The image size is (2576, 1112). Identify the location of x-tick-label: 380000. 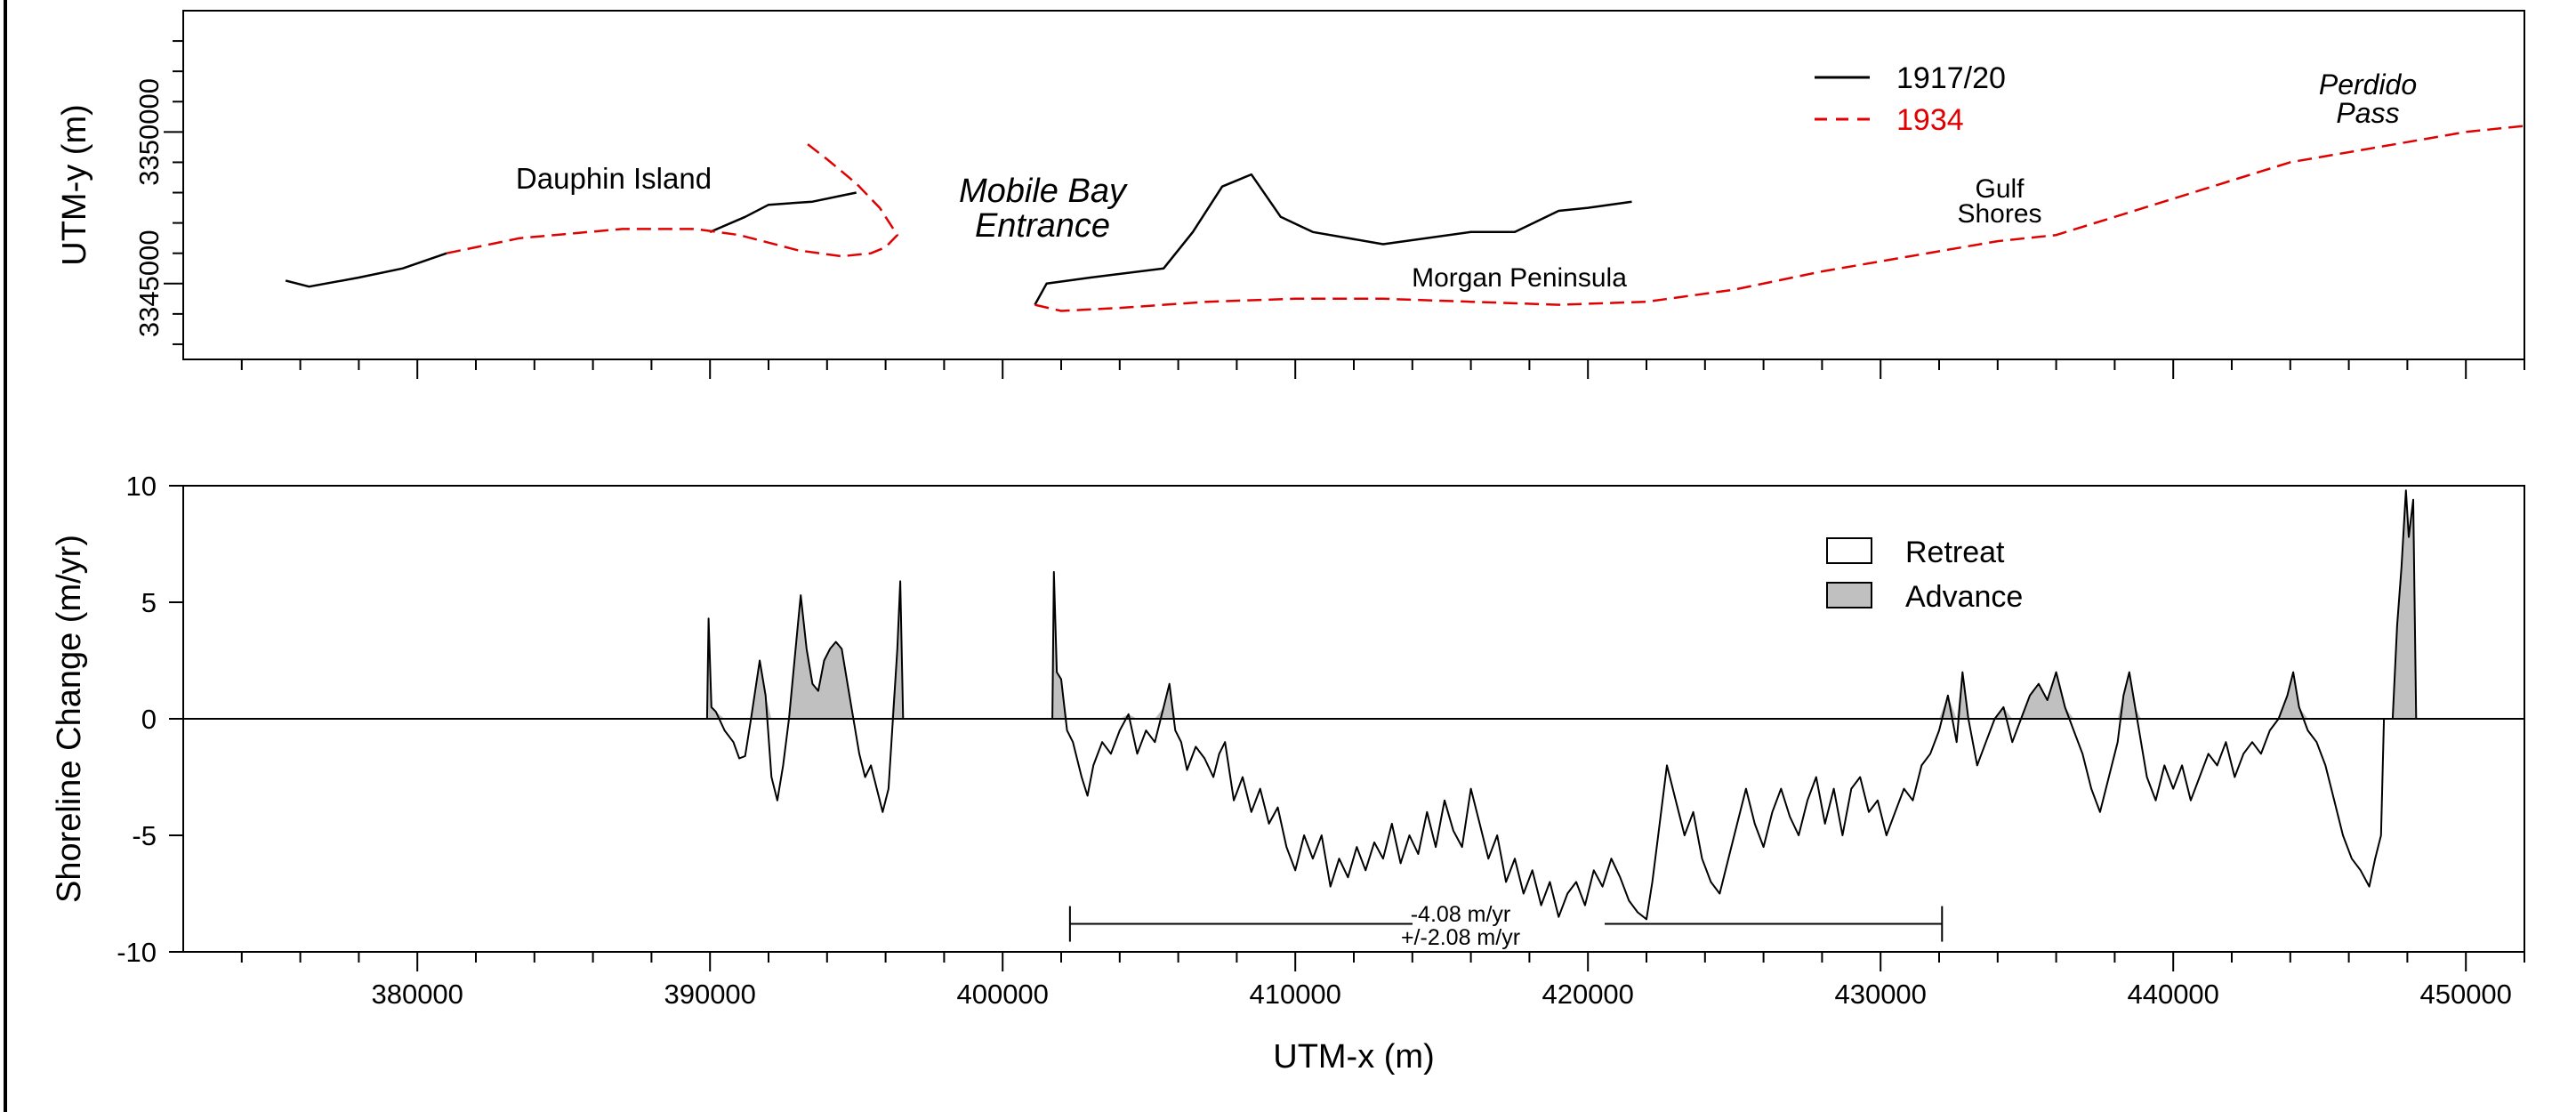
(417, 994).